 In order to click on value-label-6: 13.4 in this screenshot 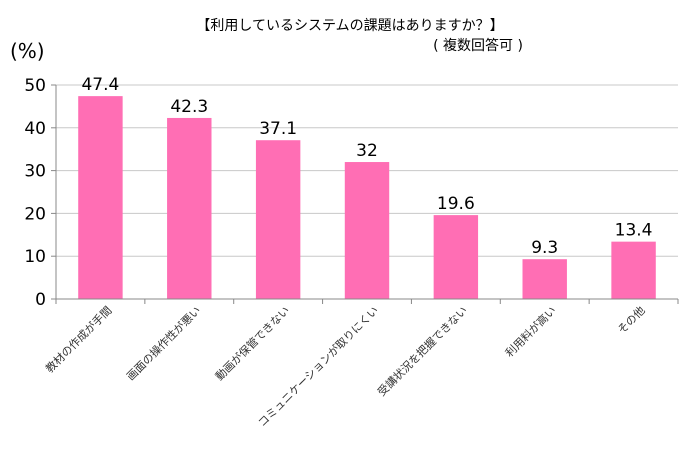, I will do `click(634, 231)`.